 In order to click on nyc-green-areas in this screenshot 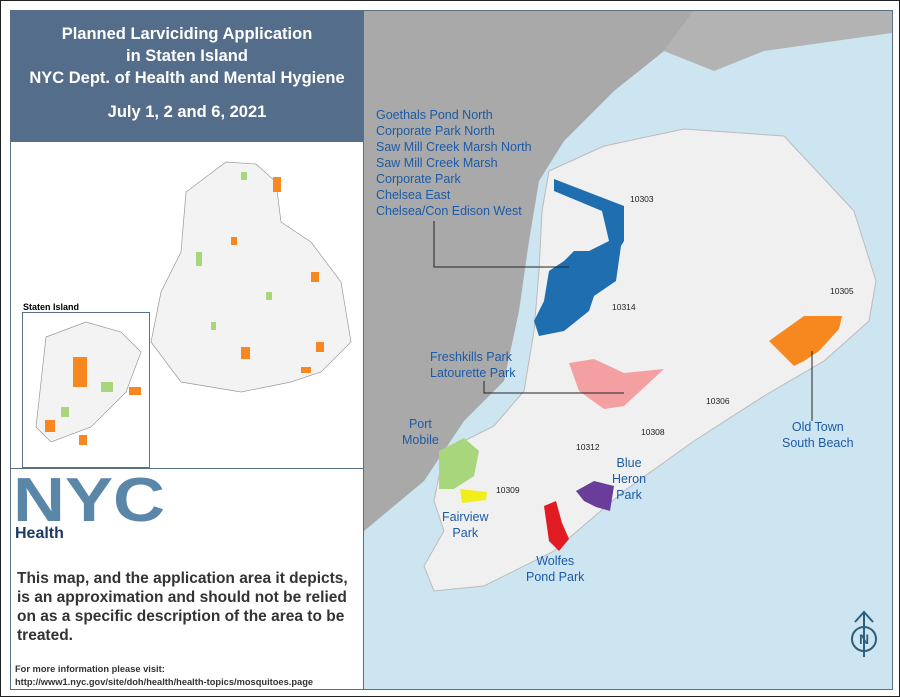, I will do `click(166, 294)`.